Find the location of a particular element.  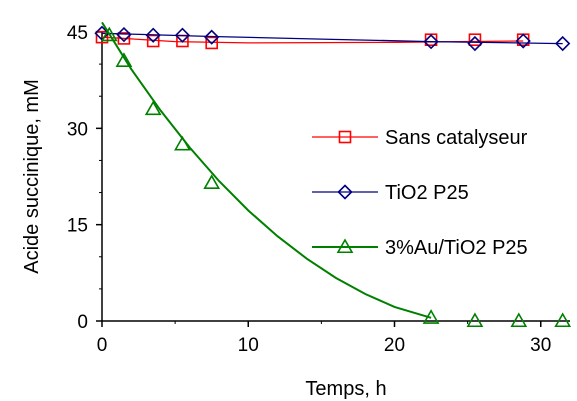

x-axis-title: Temps, h is located at coordinates (345, 389).